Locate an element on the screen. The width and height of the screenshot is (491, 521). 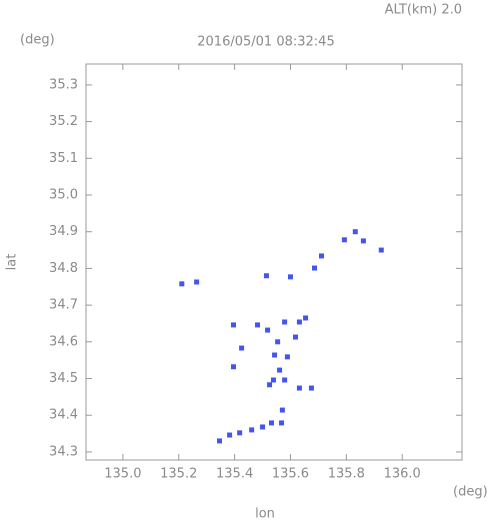
y-tick-label: 34.5 is located at coordinates (63, 378).